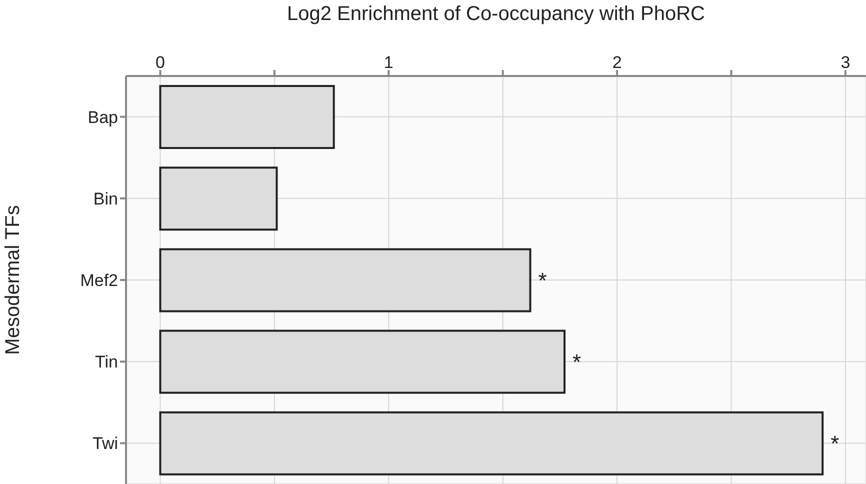 The width and height of the screenshot is (866, 484). What do you see at coordinates (105, 444) in the screenshot?
I see `y-tick-label: Twi` at bounding box center [105, 444].